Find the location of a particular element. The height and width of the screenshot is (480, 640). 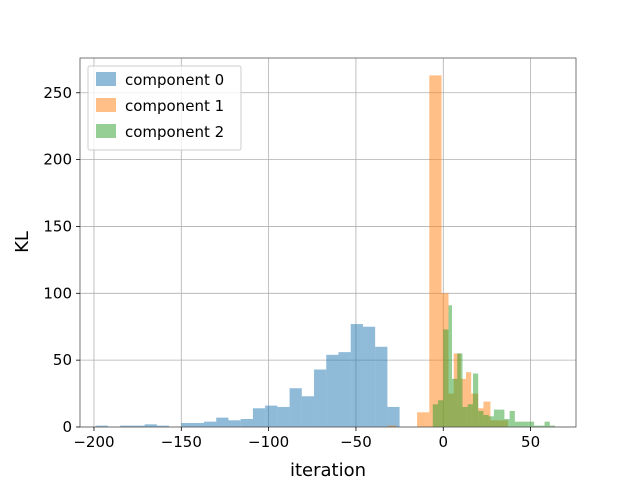

x-axis-label: iteration is located at coordinates (328, 470).